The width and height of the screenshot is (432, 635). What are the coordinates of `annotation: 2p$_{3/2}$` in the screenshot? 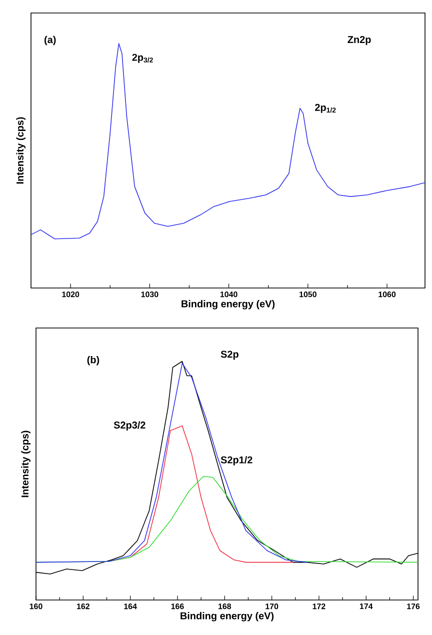 It's located at (142, 58).